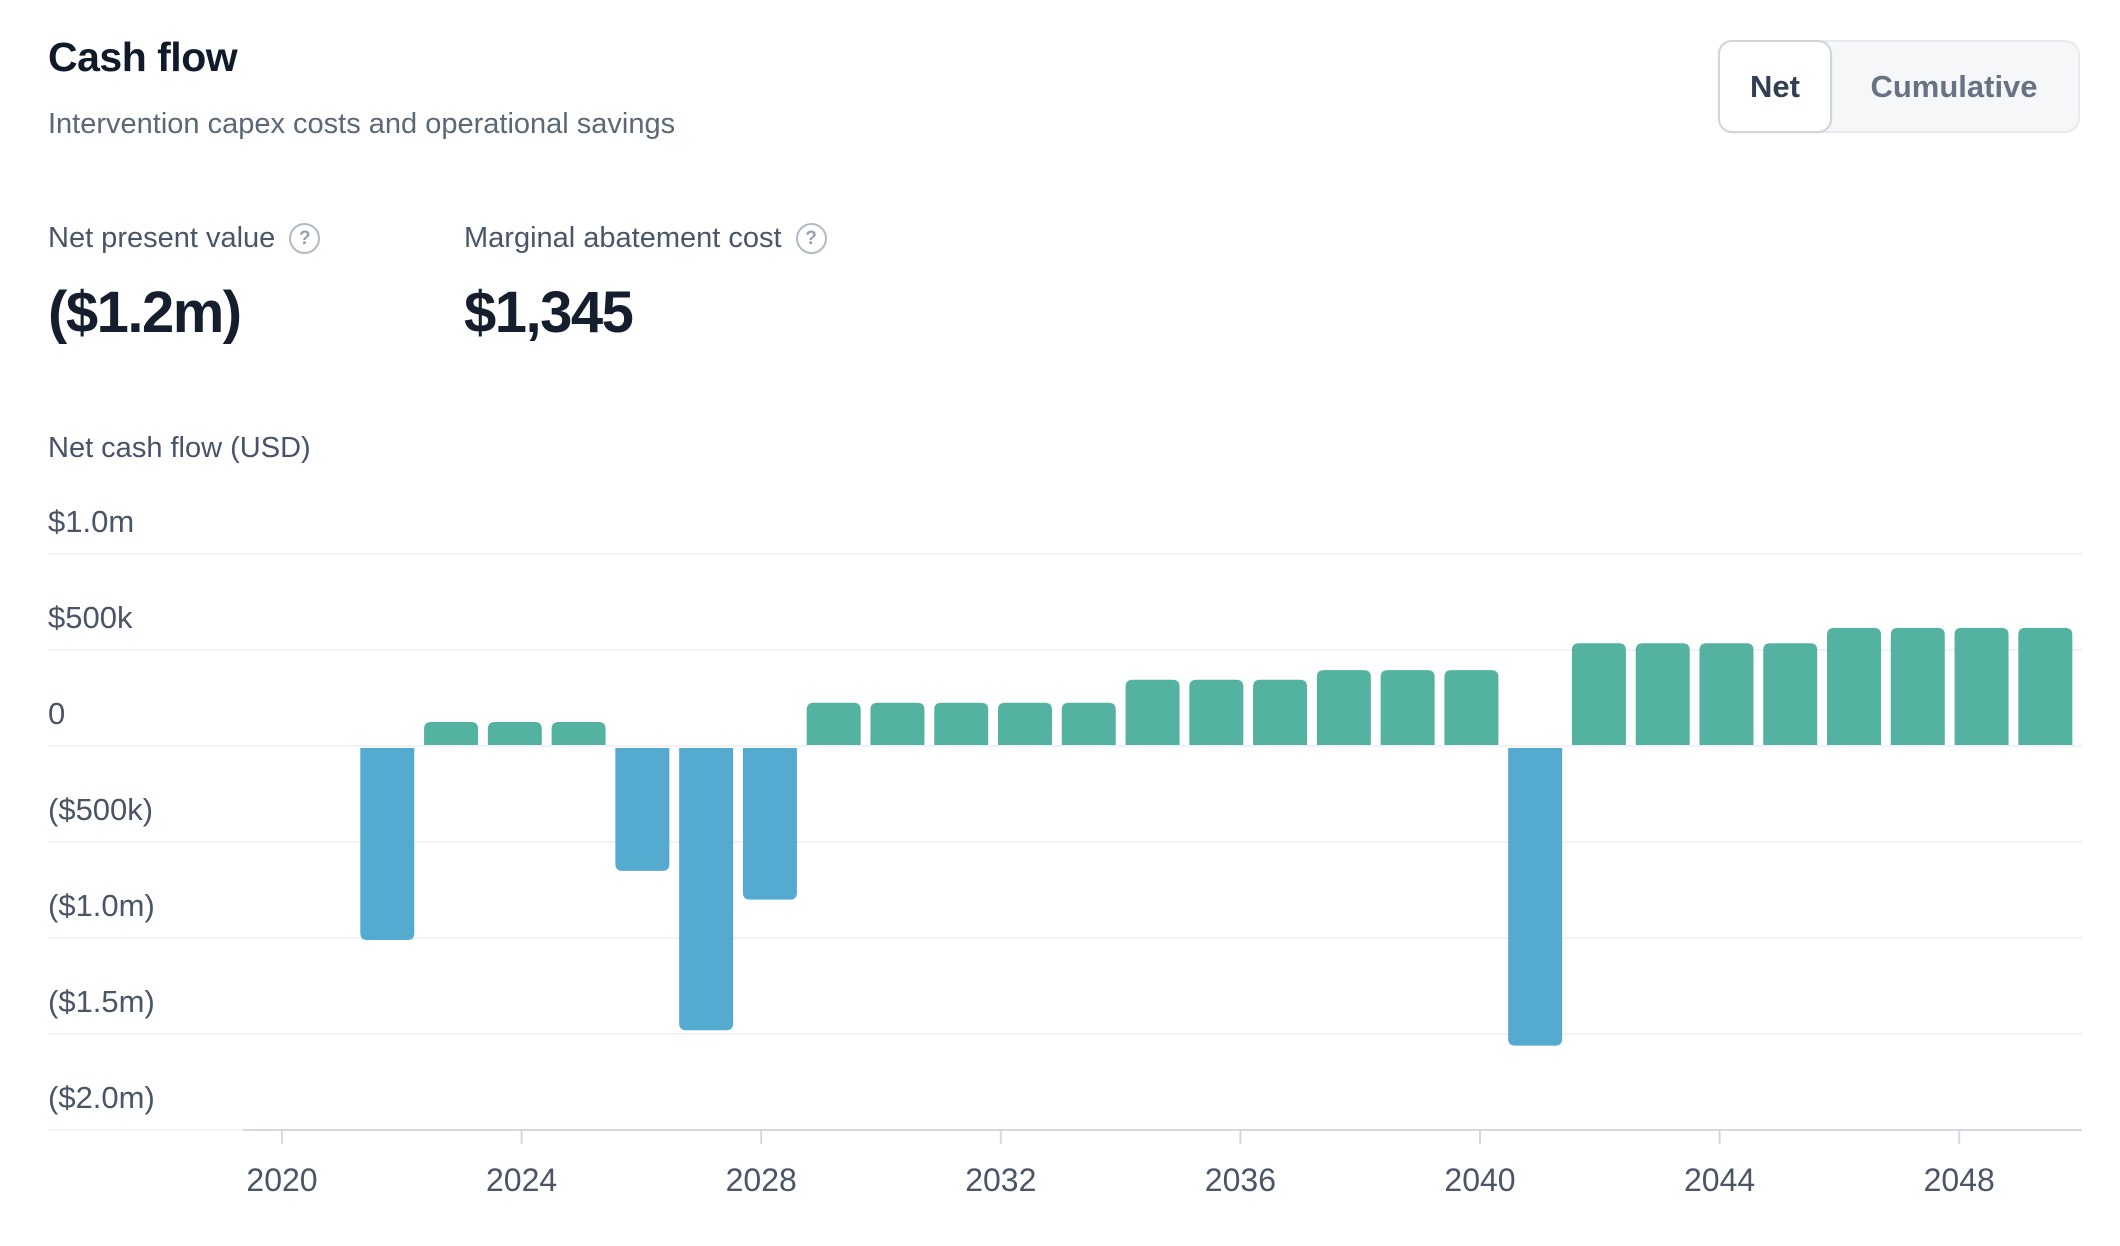 This screenshot has height=1246, width=2120. Describe the element at coordinates (761, 1180) in the screenshot. I see `x-axis-tick-label: 2028` at that location.